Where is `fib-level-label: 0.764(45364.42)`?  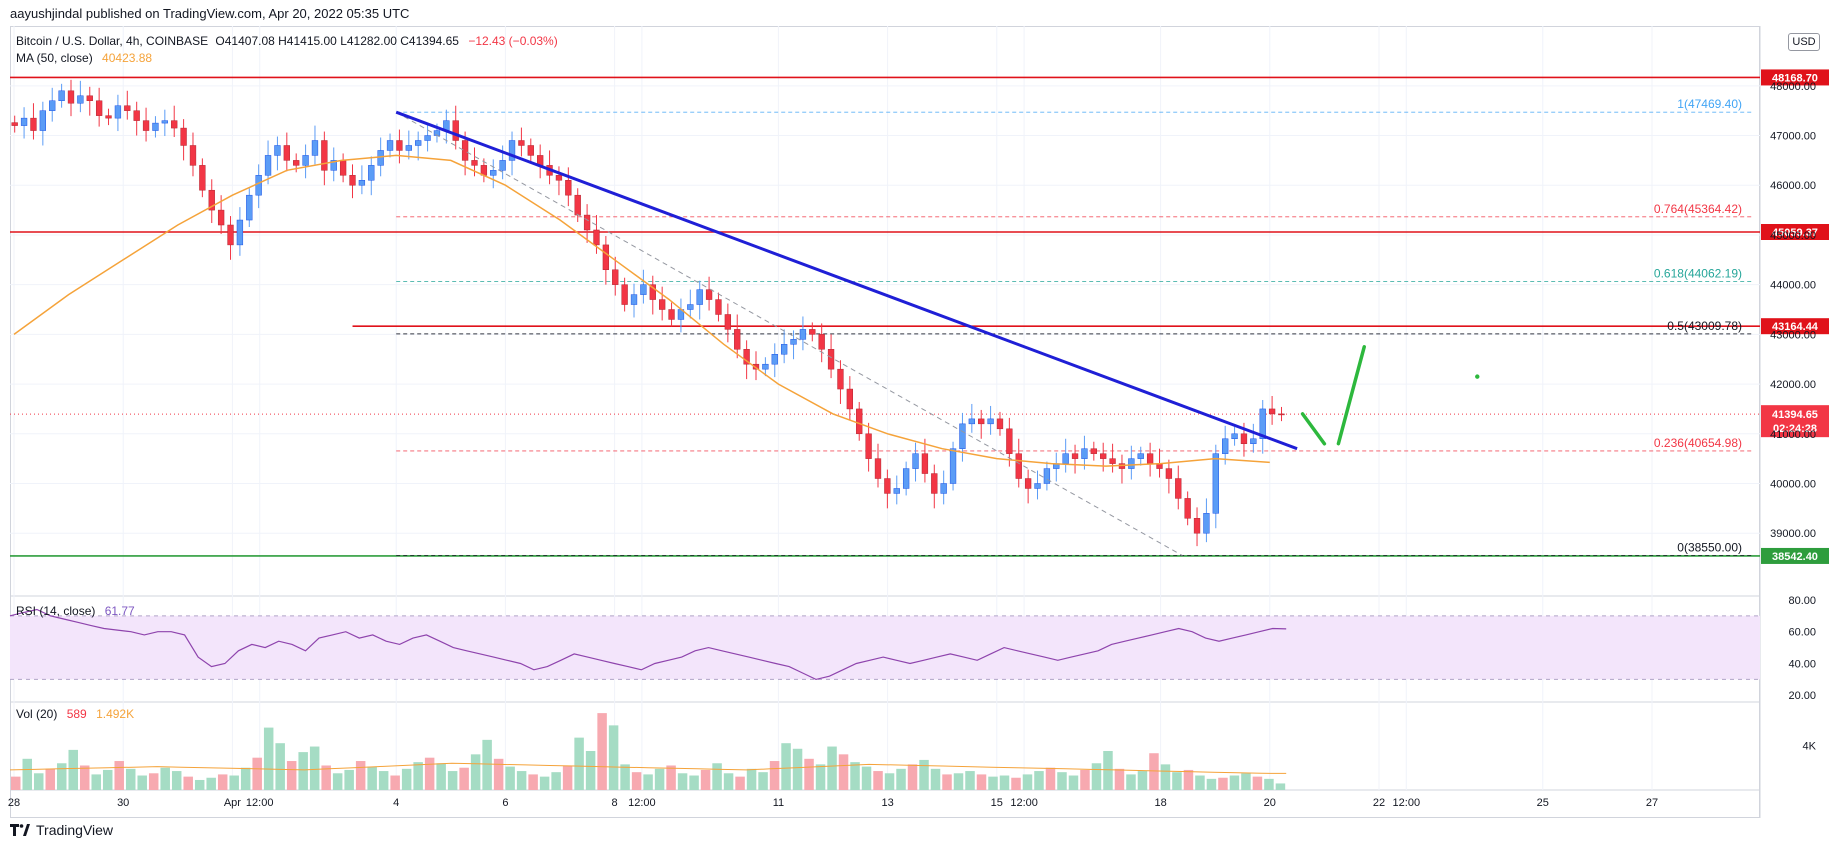
fib-level-label: 0.764(45364.42) is located at coordinates (1698, 209).